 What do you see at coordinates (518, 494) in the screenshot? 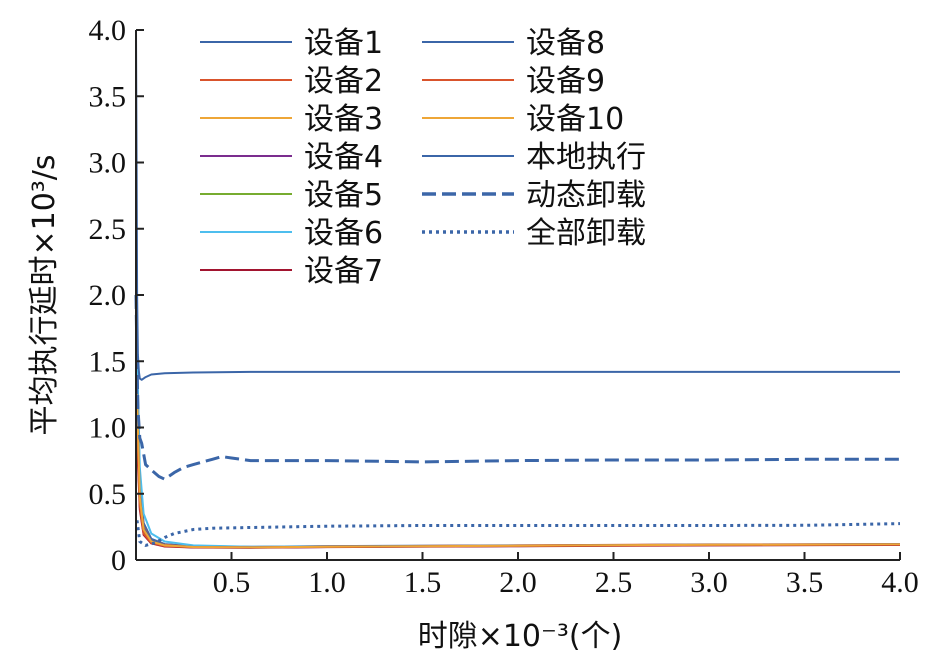
I see `series-line-设备7` at bounding box center [518, 494].